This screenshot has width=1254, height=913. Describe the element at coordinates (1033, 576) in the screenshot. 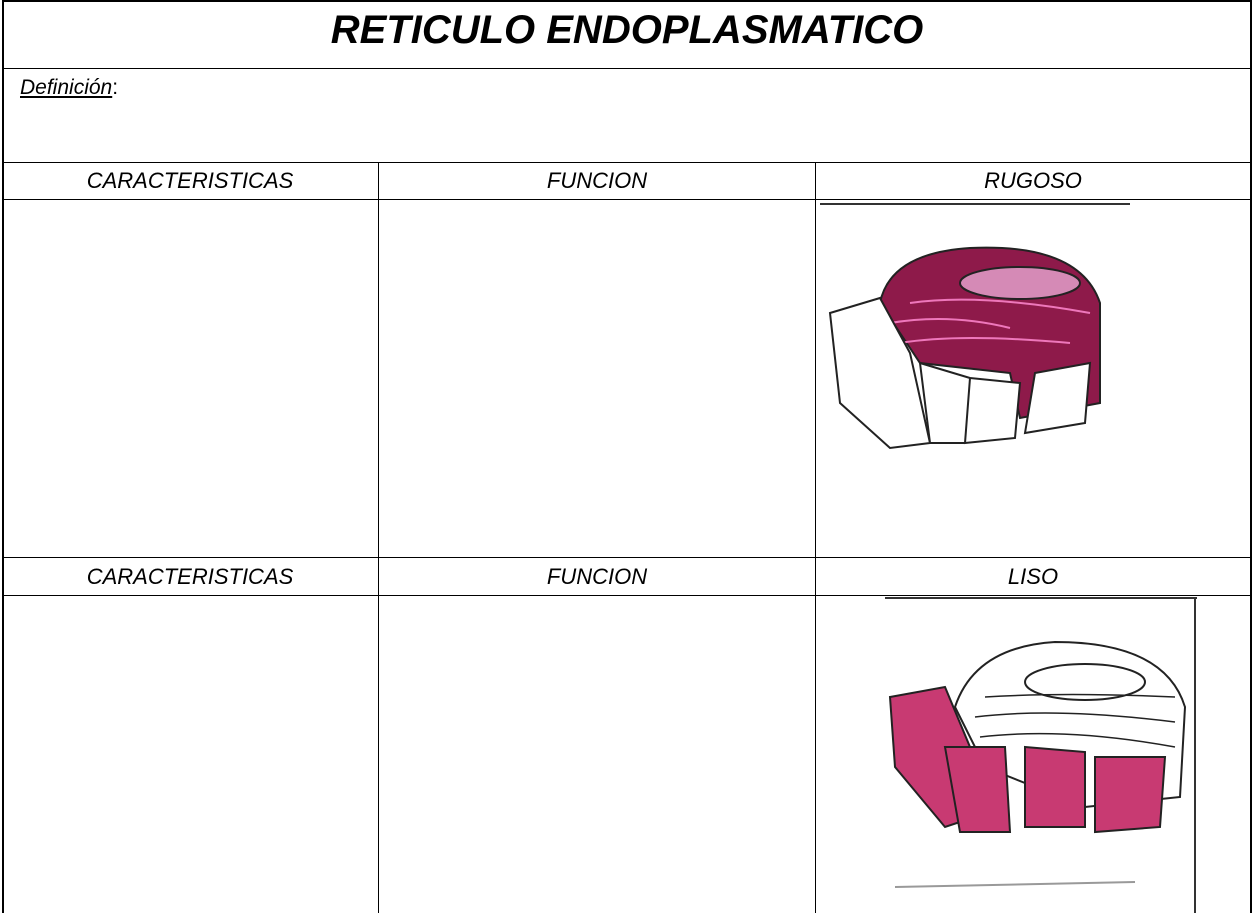

I see `column-header: LISO` at that location.